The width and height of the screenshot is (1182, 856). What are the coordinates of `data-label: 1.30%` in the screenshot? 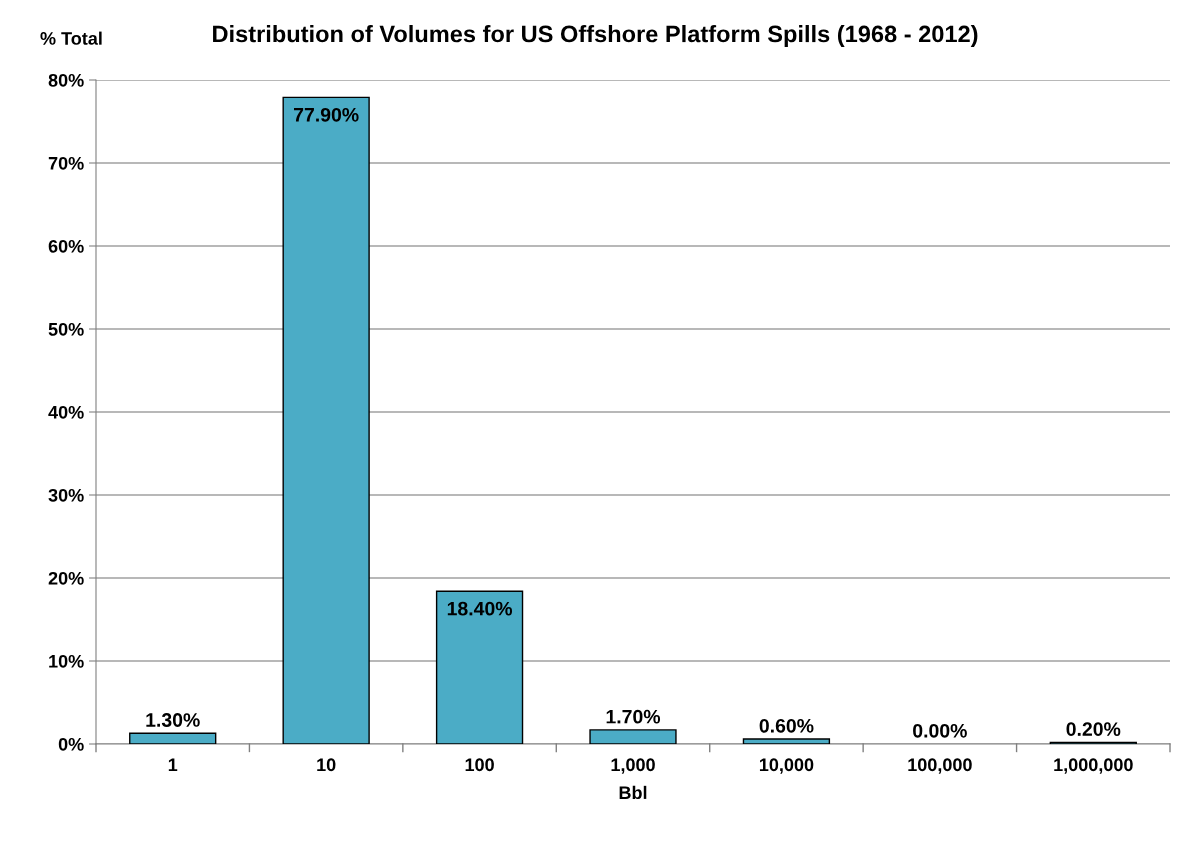 It's located at (173, 720).